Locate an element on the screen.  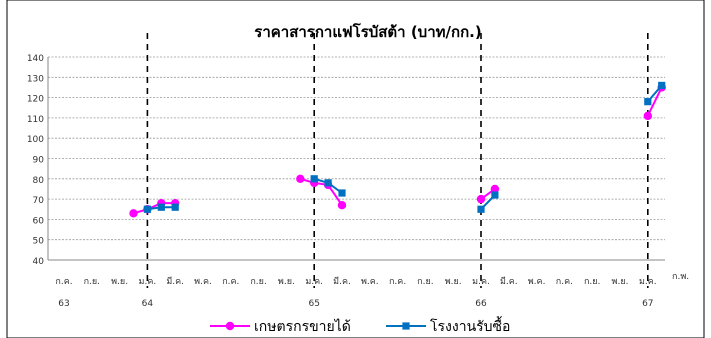
y-tick-label: 140 is located at coordinates (35, 59).